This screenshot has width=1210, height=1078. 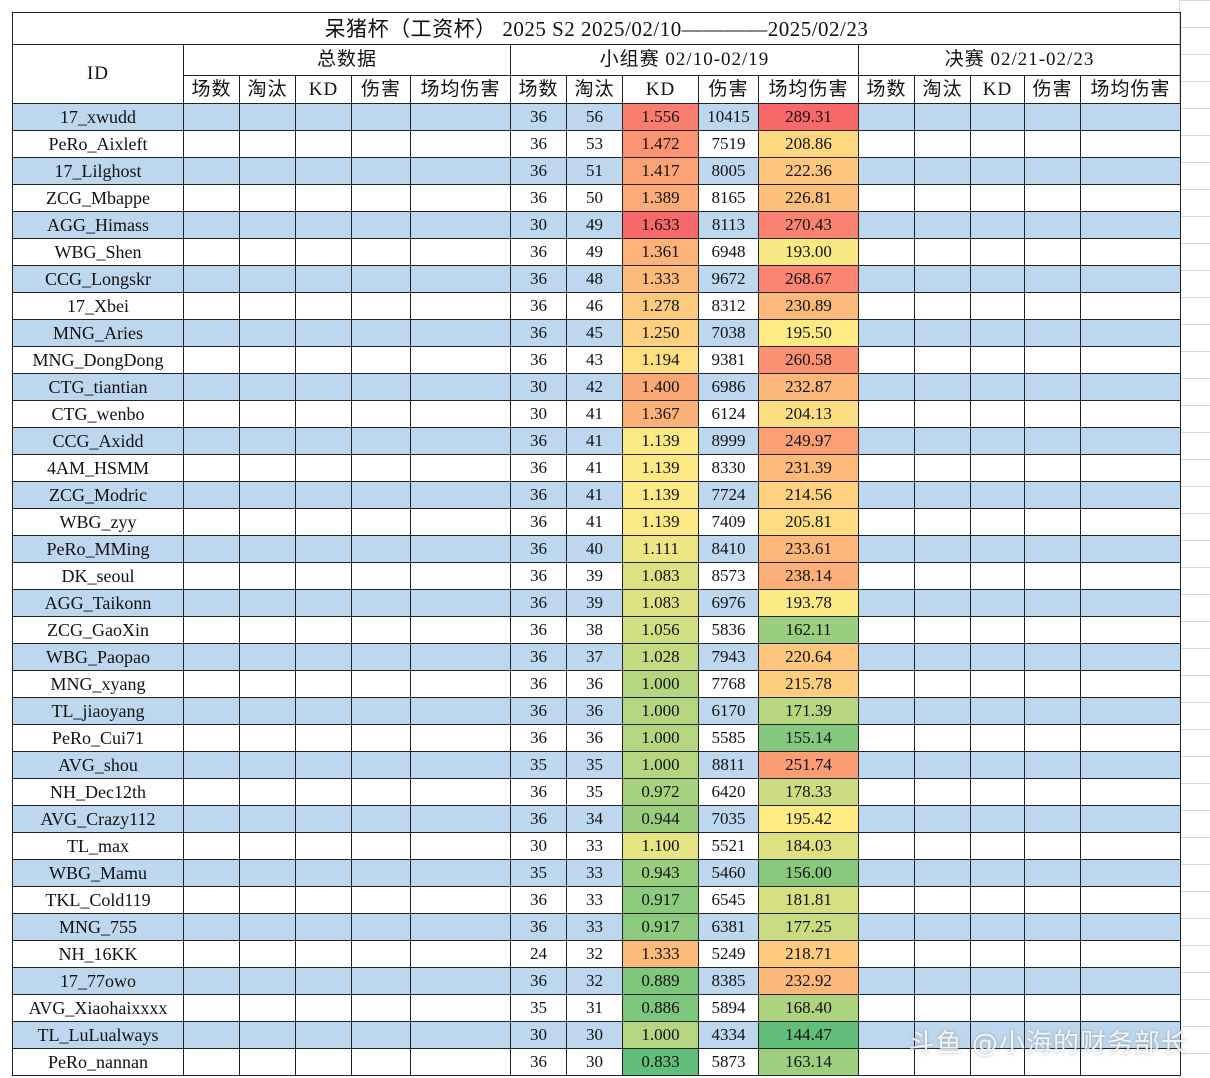 I want to click on group-stage-kd-cell: 1.361, so click(x=660, y=252).